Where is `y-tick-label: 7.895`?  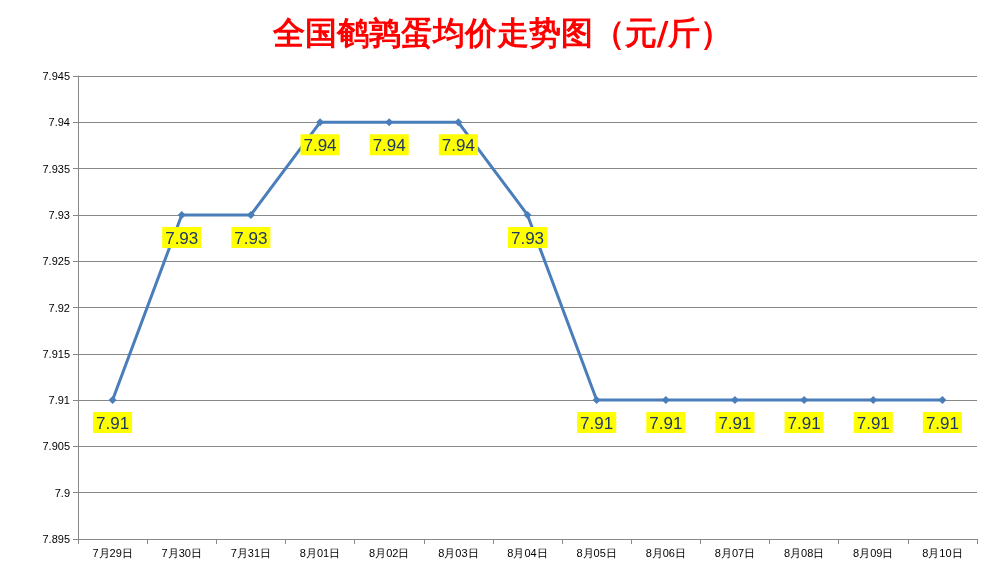 y-tick-label: 7.895 is located at coordinates (56, 539).